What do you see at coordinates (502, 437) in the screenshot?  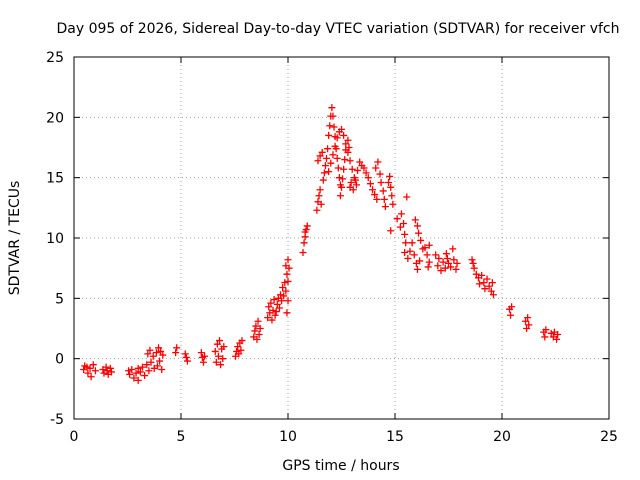 I see `x-tick-label: 20` at bounding box center [502, 437].